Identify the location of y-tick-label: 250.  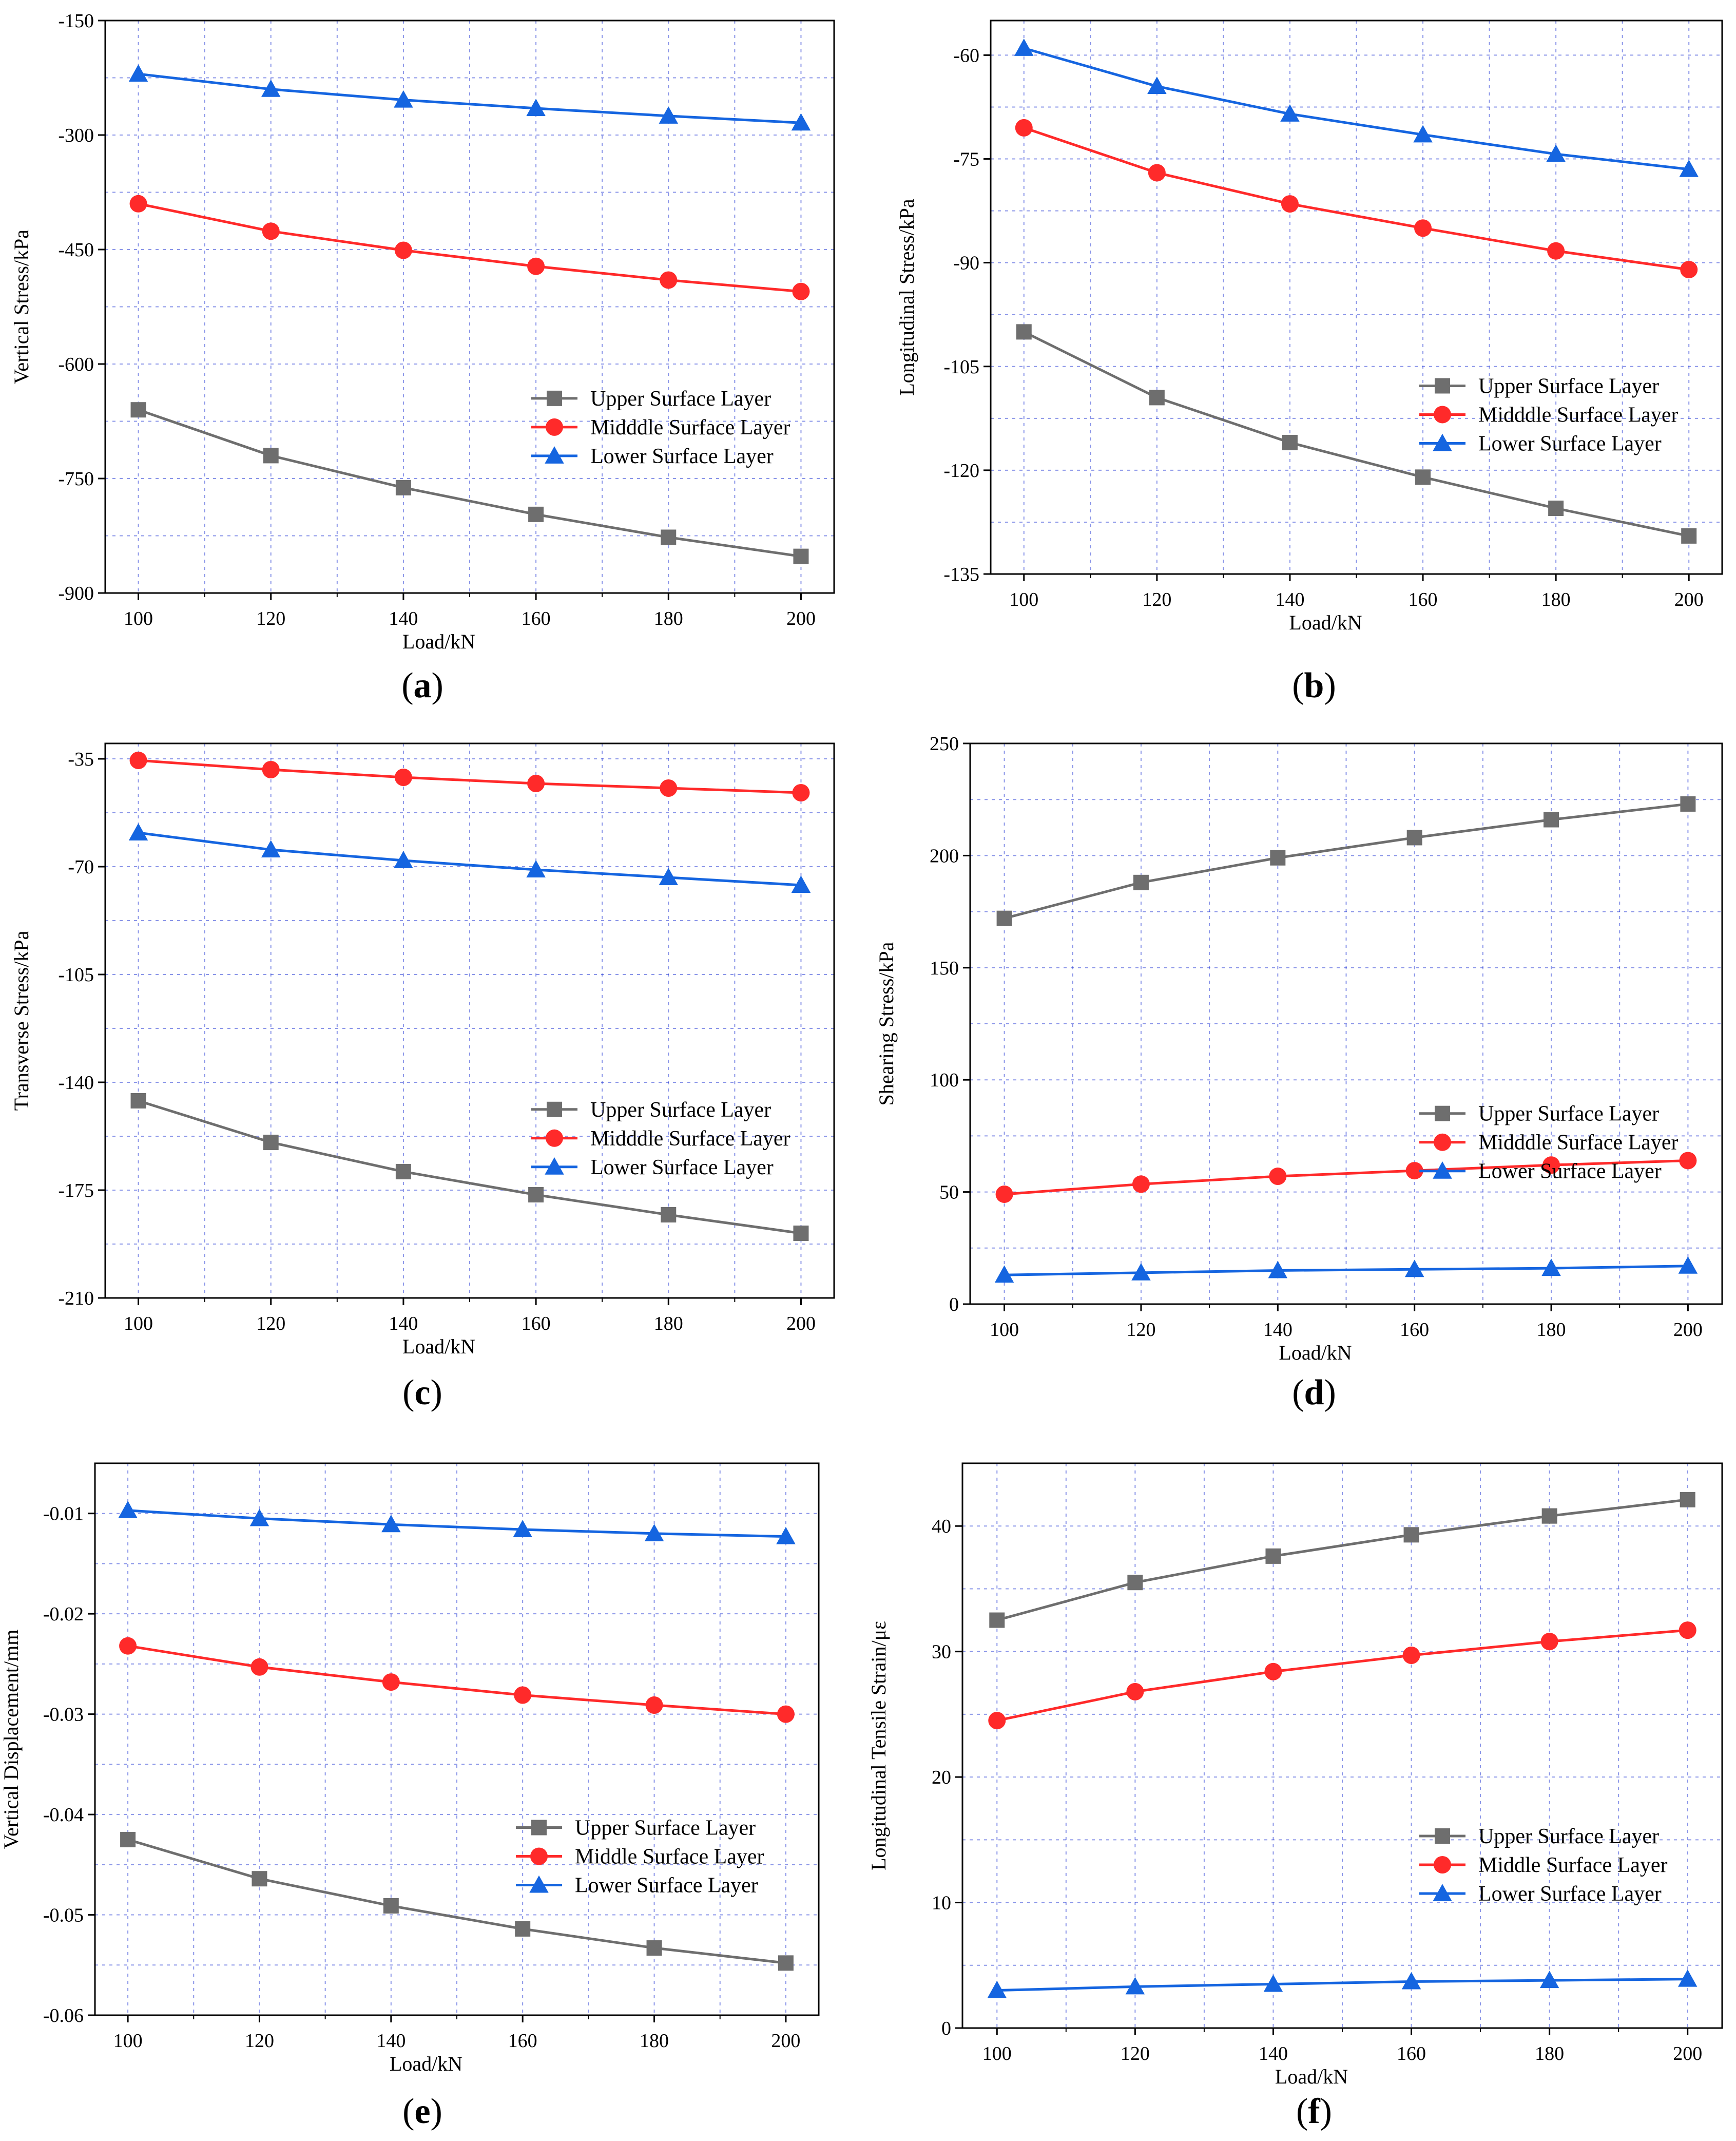
(944, 744).